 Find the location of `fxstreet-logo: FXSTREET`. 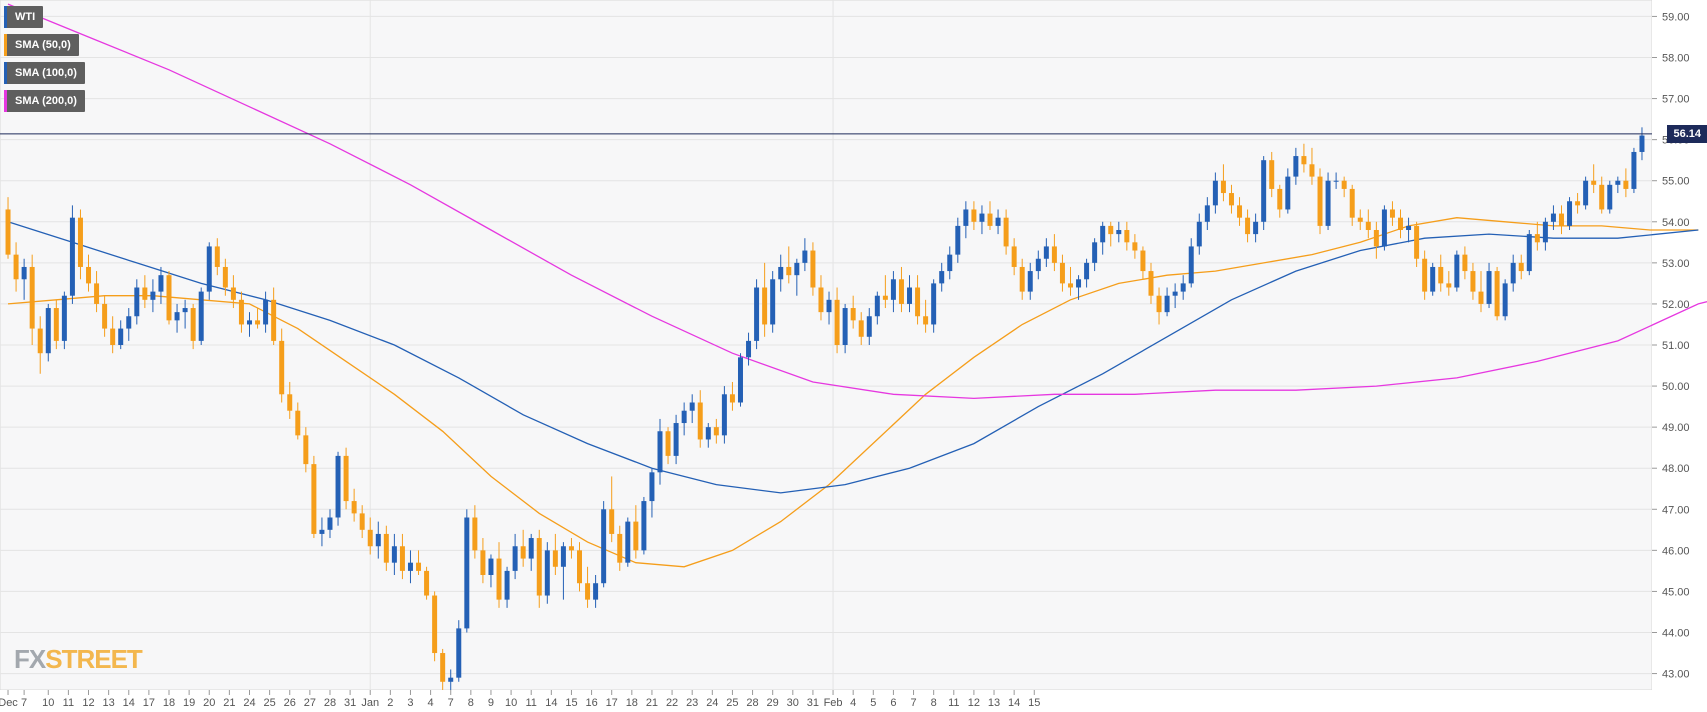

fxstreet-logo: FXSTREET is located at coordinates (78, 659).